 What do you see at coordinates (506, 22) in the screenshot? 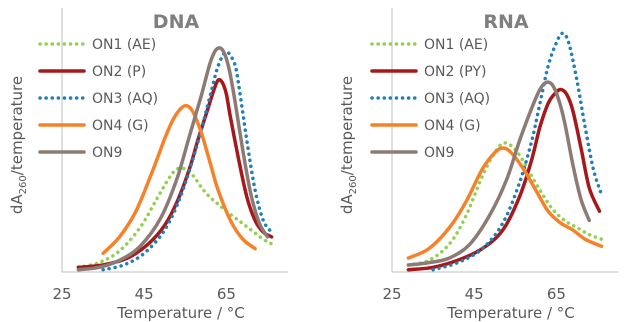
I see `chart-title: RNA` at bounding box center [506, 22].